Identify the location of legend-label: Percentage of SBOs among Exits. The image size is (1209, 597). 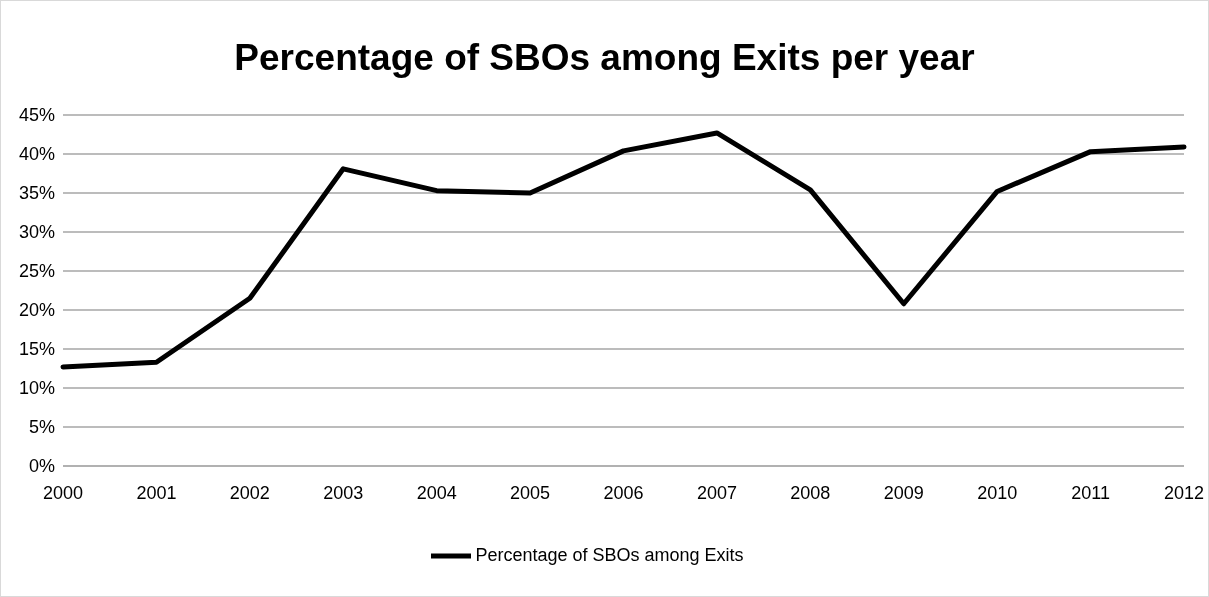
(609, 554).